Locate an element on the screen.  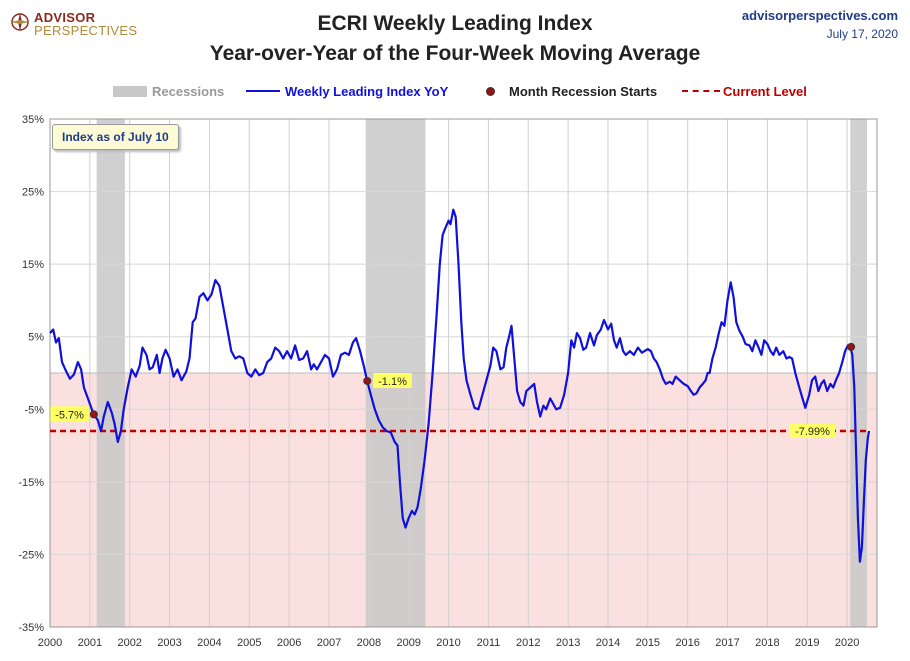
x-tick-label: 2001 is located at coordinates (90, 643).